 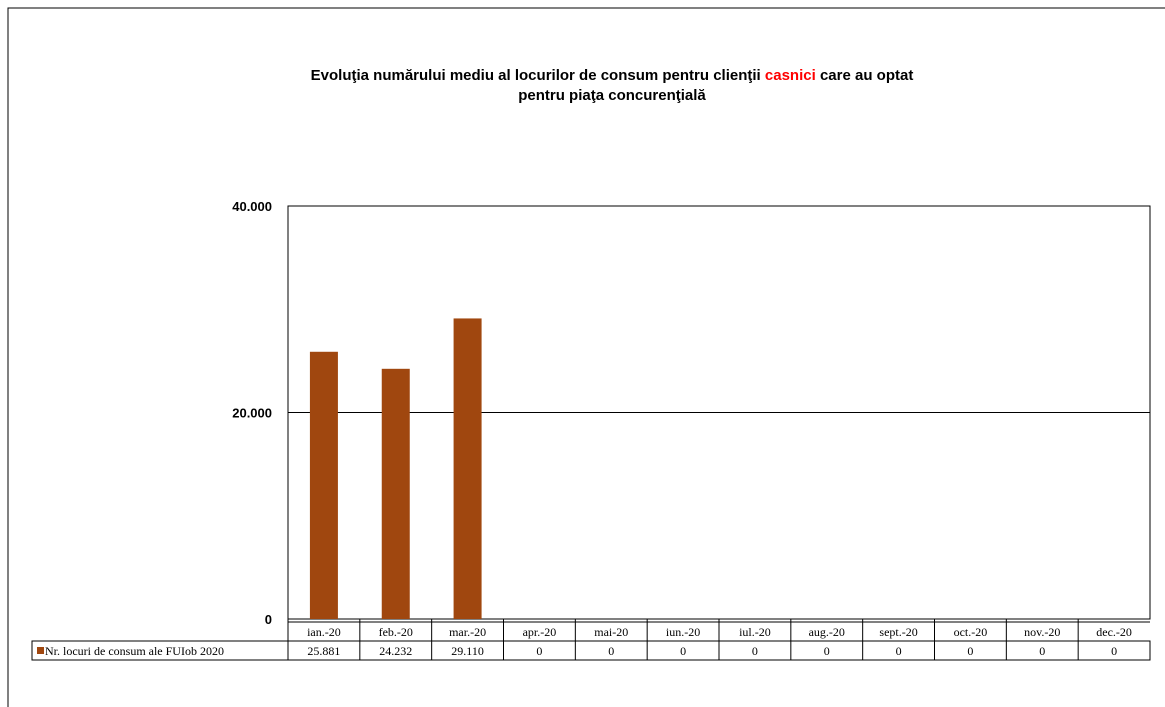 I want to click on x-tick-label: nov.-20, so click(x=1042, y=632).